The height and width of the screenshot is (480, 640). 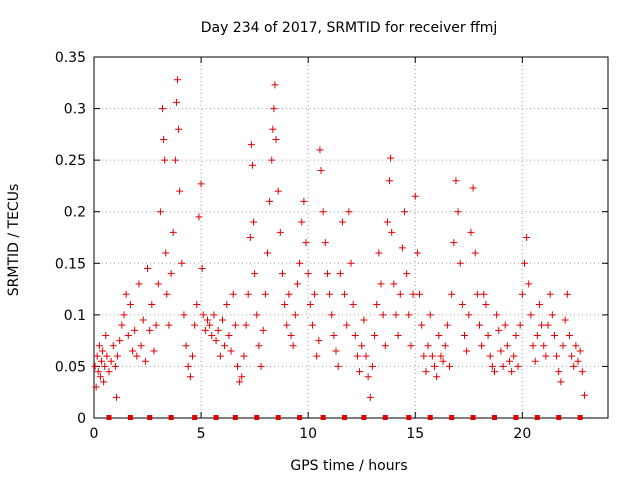 What do you see at coordinates (308, 434) in the screenshot?
I see `x-tick-label: 10` at bounding box center [308, 434].